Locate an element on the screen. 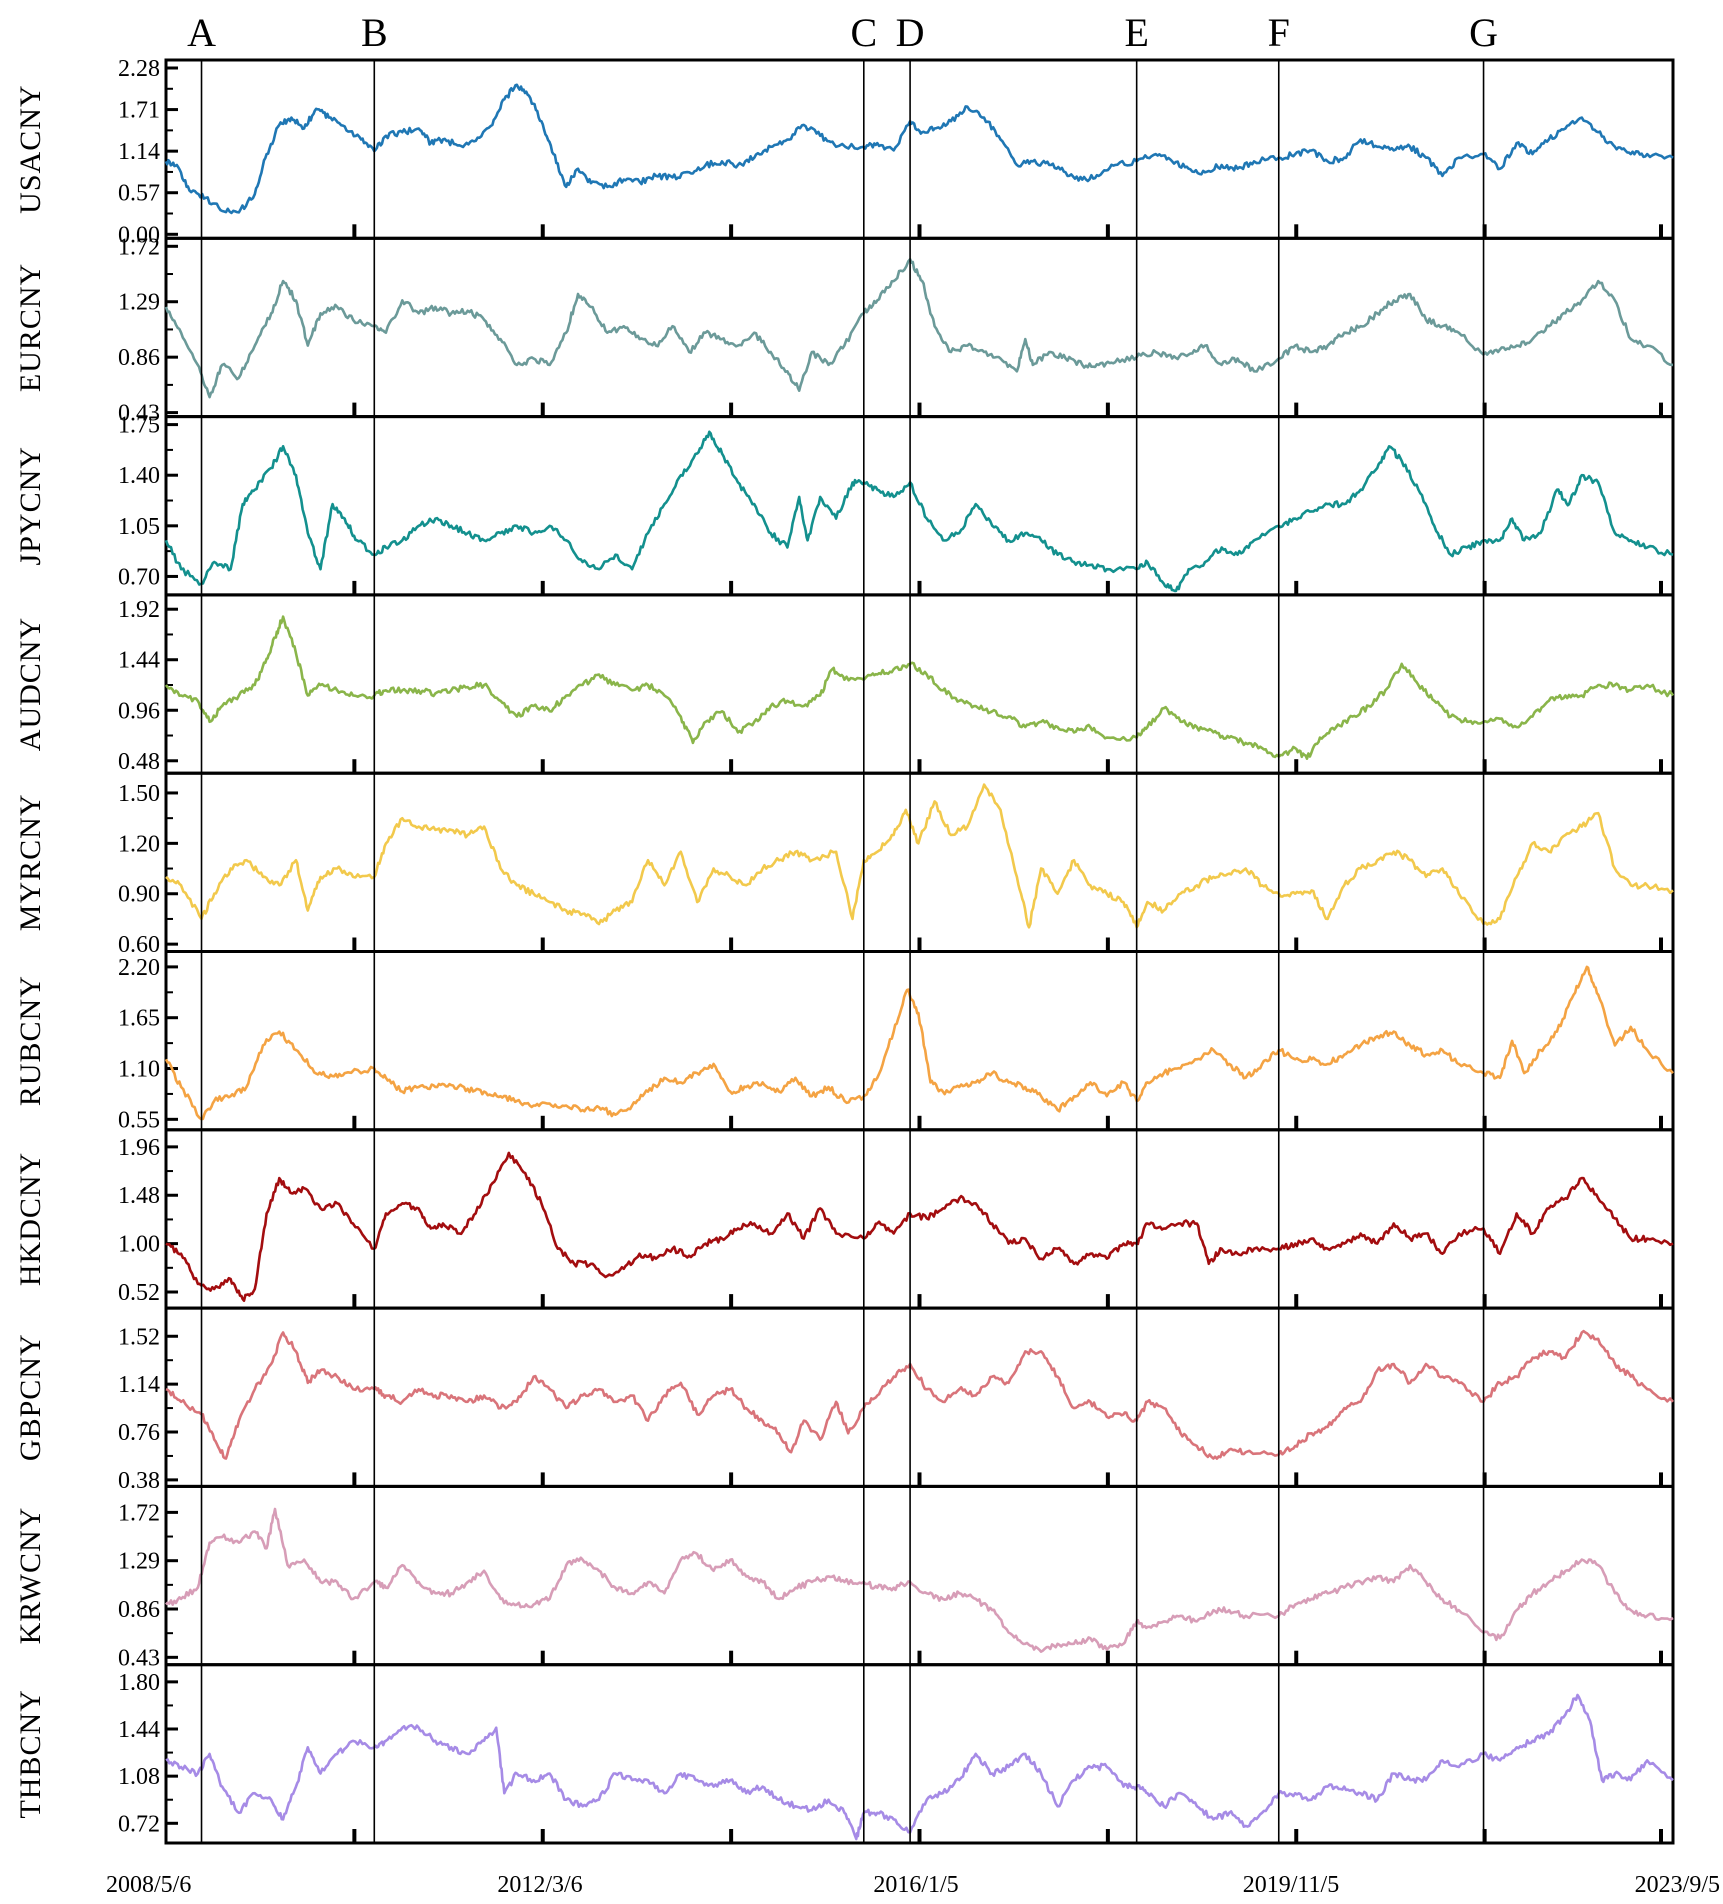 Image resolution: width=1723 pixels, height=1904 pixels. y-tick-label: 1.08 is located at coordinates (139, 1777).